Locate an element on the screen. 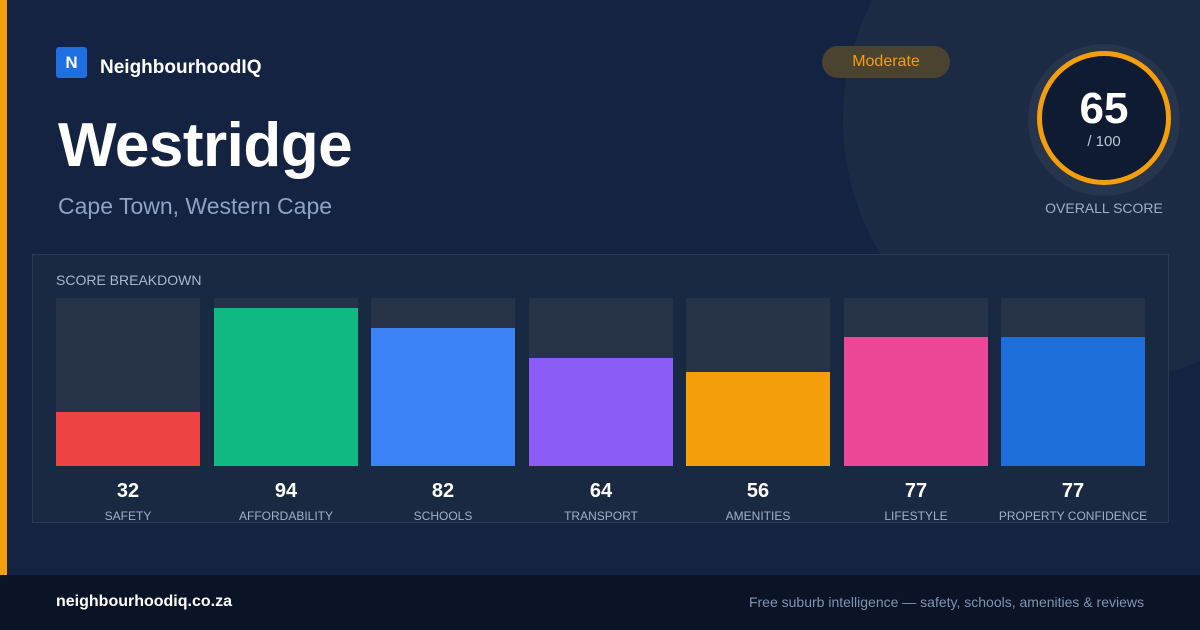 The width and height of the screenshot is (1200, 630). footer is located at coordinates (600, 602).